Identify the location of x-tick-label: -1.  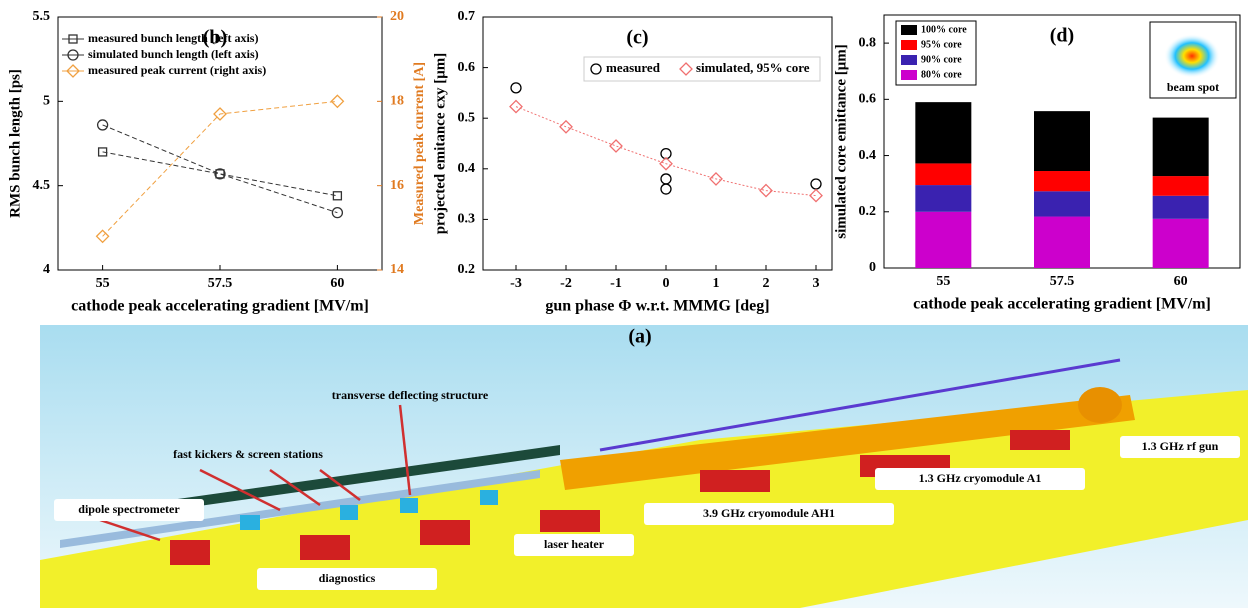
(616, 283).